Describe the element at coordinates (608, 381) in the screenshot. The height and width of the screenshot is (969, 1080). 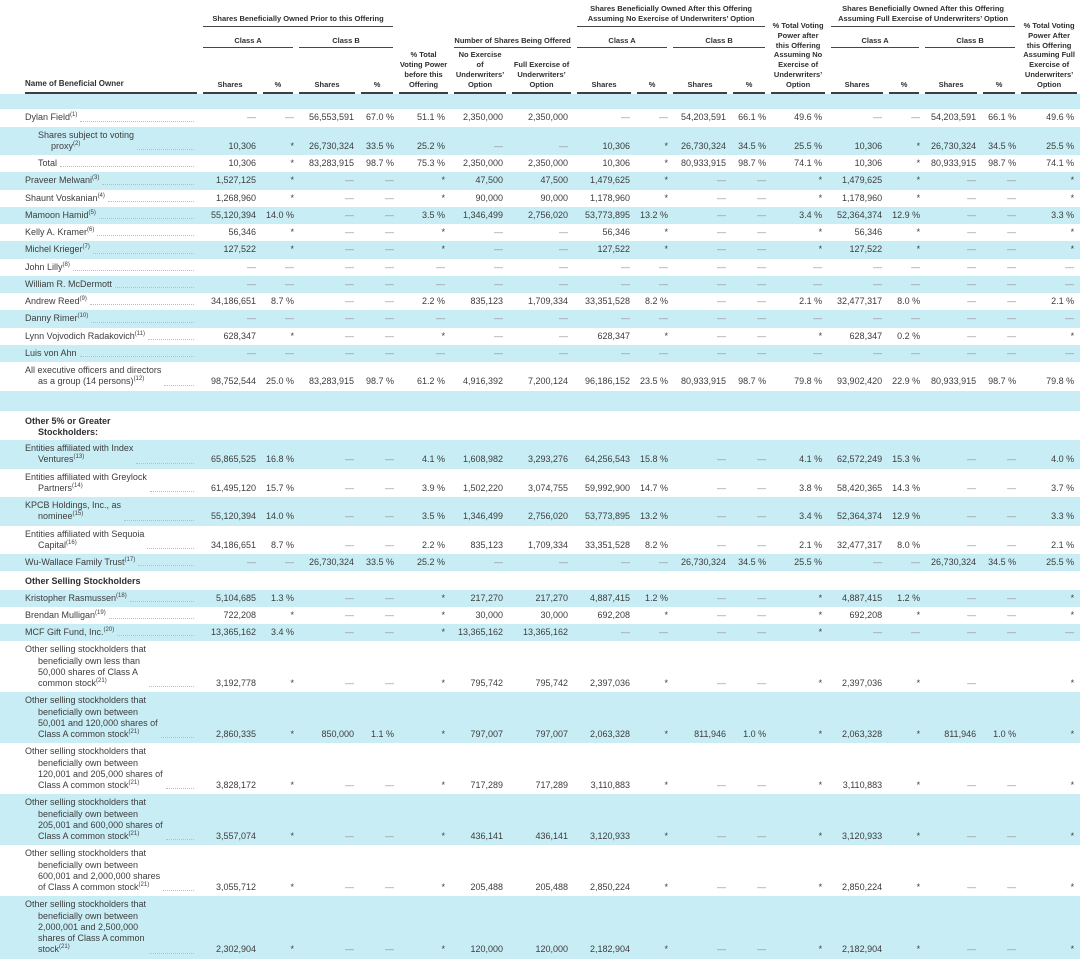
I see `cell: 96,186,152` at that location.